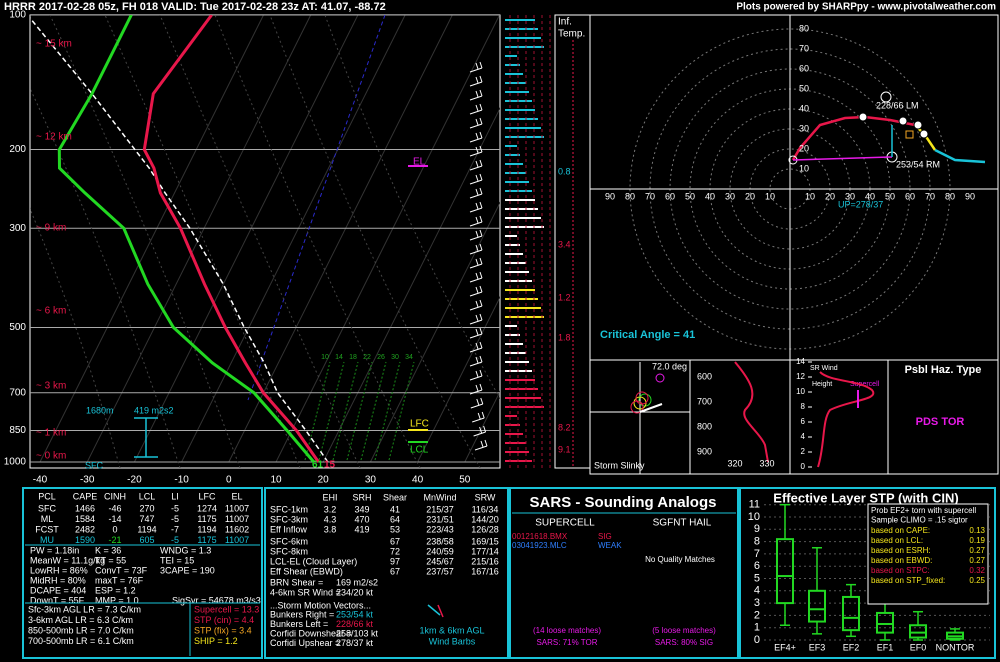 The height and width of the screenshot is (662, 1000). Describe the element at coordinates (187, 570) in the screenshot. I see `label: 3CAPE = 190` at that location.